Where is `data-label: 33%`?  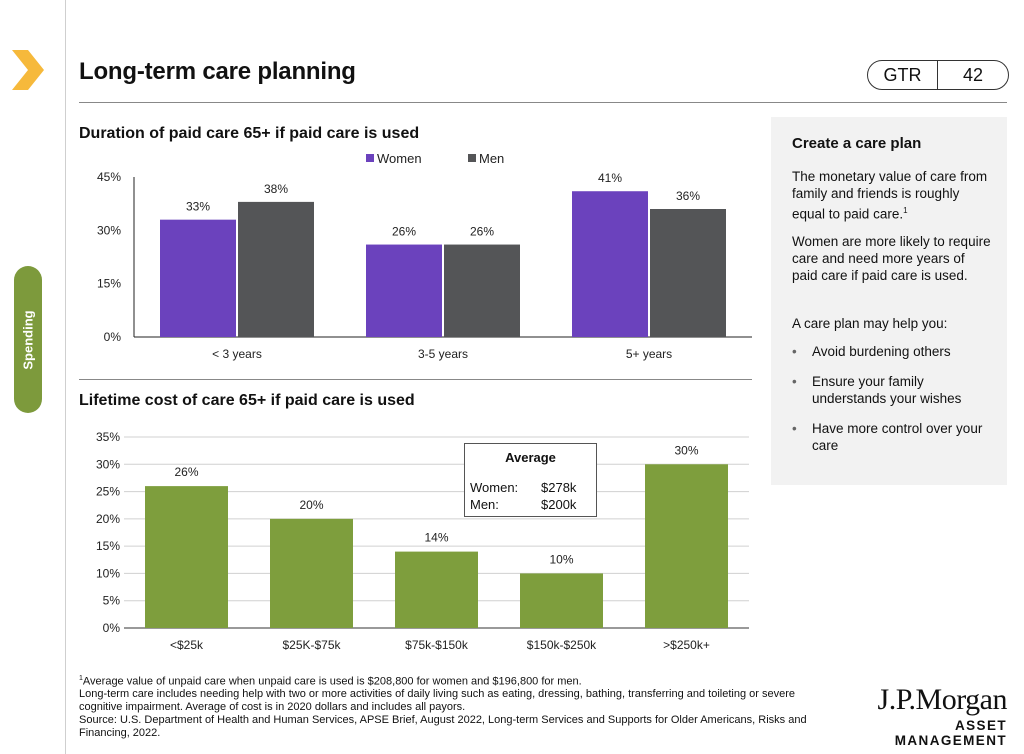 data-label: 33% is located at coordinates (198, 207).